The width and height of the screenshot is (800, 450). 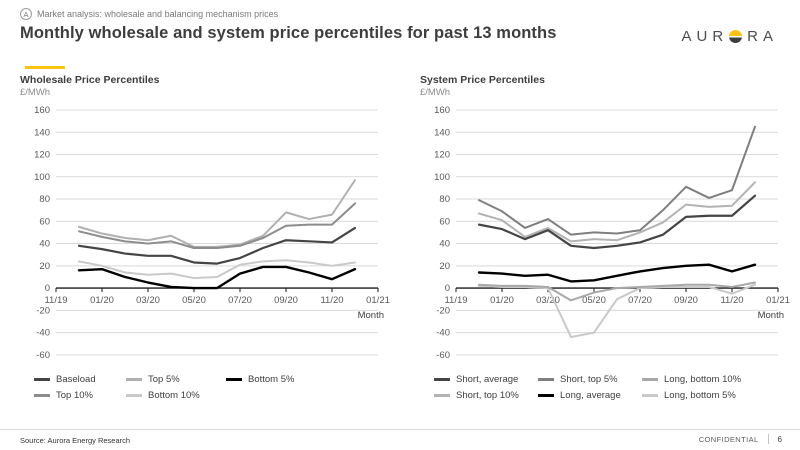 I want to click on legend-label: Long, average, so click(x=590, y=395).